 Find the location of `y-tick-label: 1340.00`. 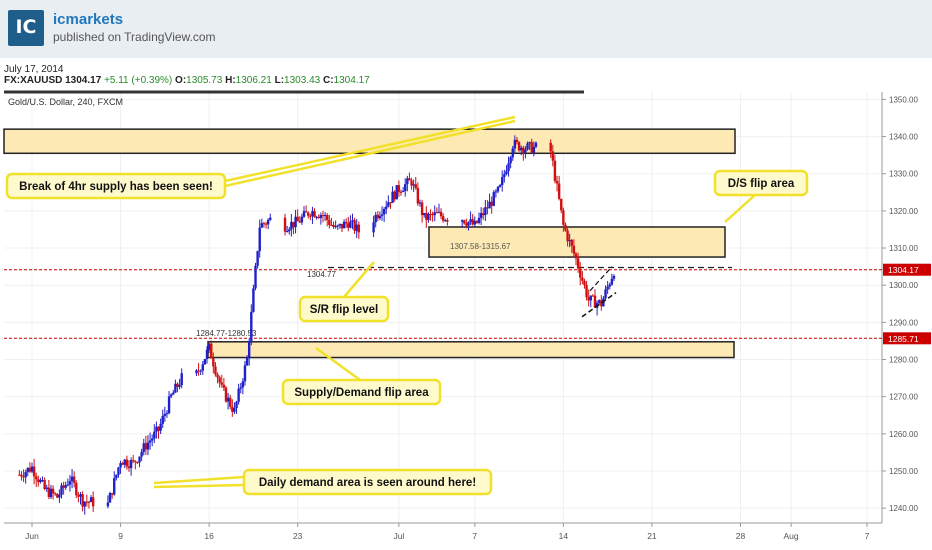

y-tick-label: 1340.00 is located at coordinates (903, 137).